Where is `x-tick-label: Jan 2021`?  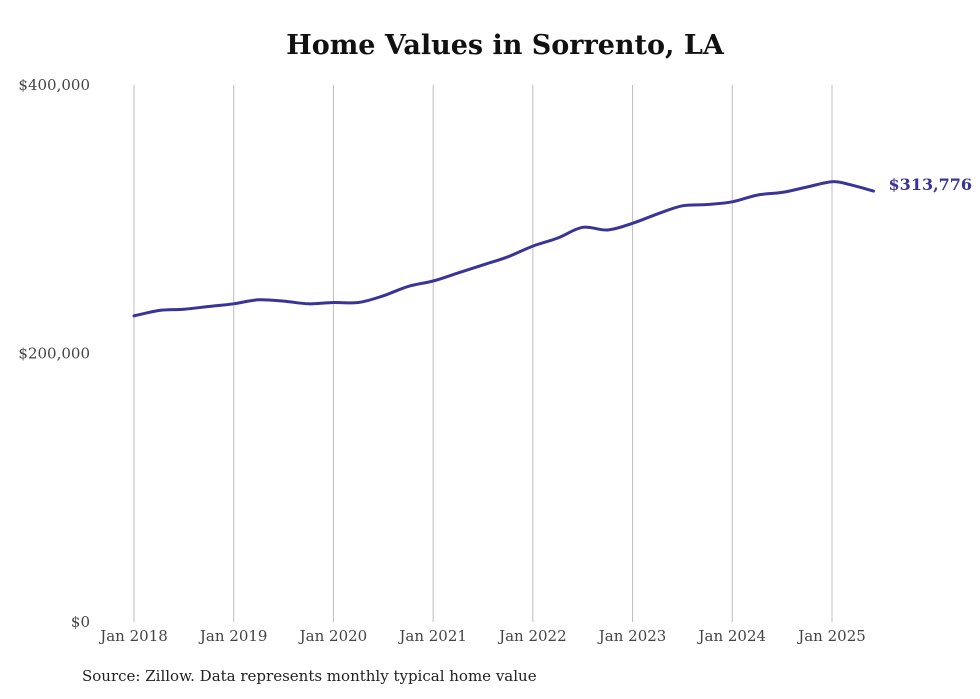
x-tick-label: Jan 2021 is located at coordinates (432, 636).